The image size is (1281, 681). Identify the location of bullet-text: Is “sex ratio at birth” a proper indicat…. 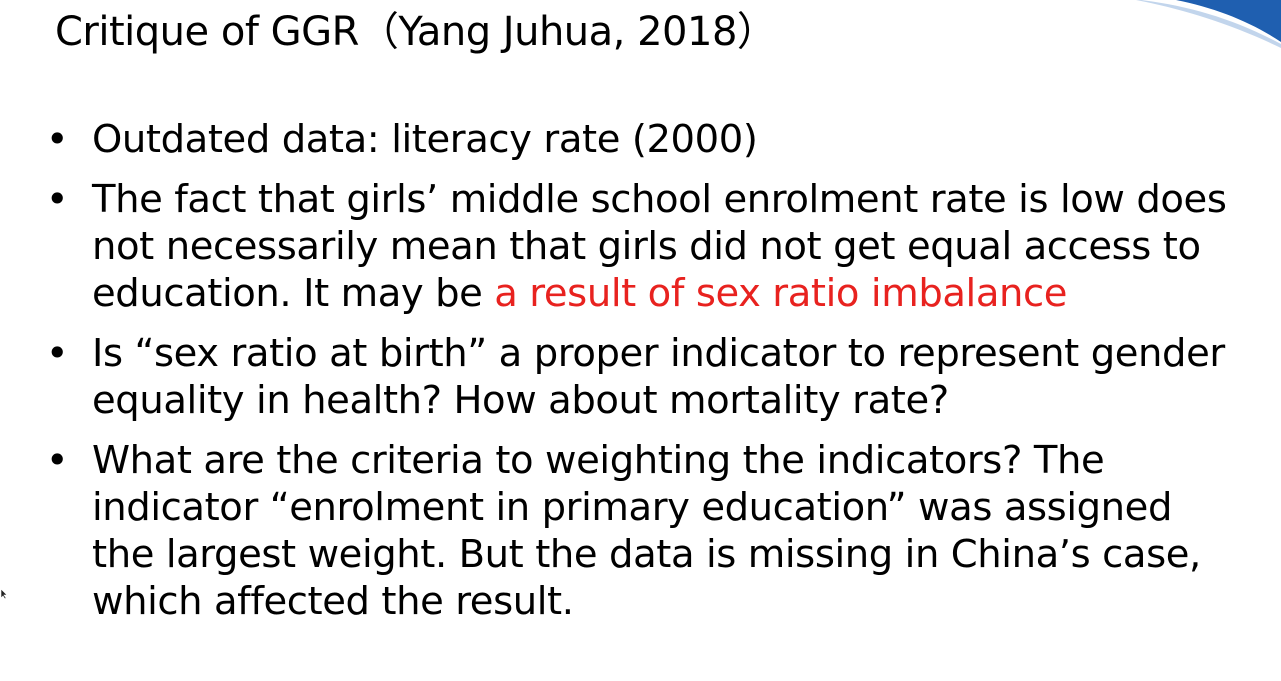
(658, 377).